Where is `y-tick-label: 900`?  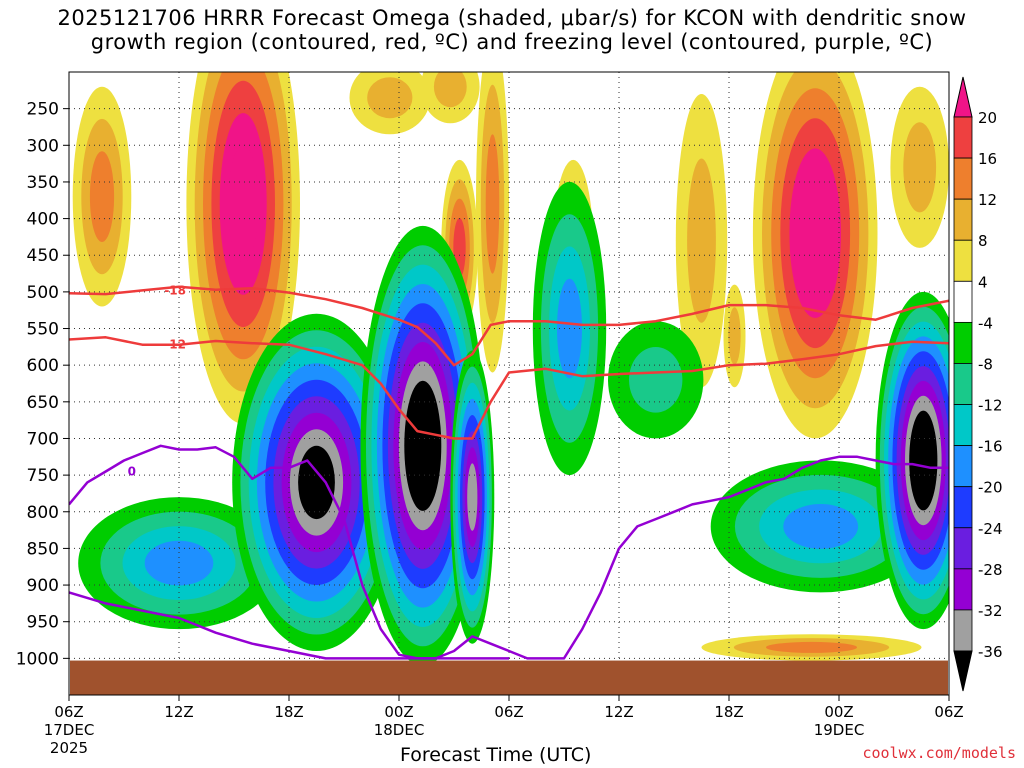
y-tick-label: 900 is located at coordinates (43, 586).